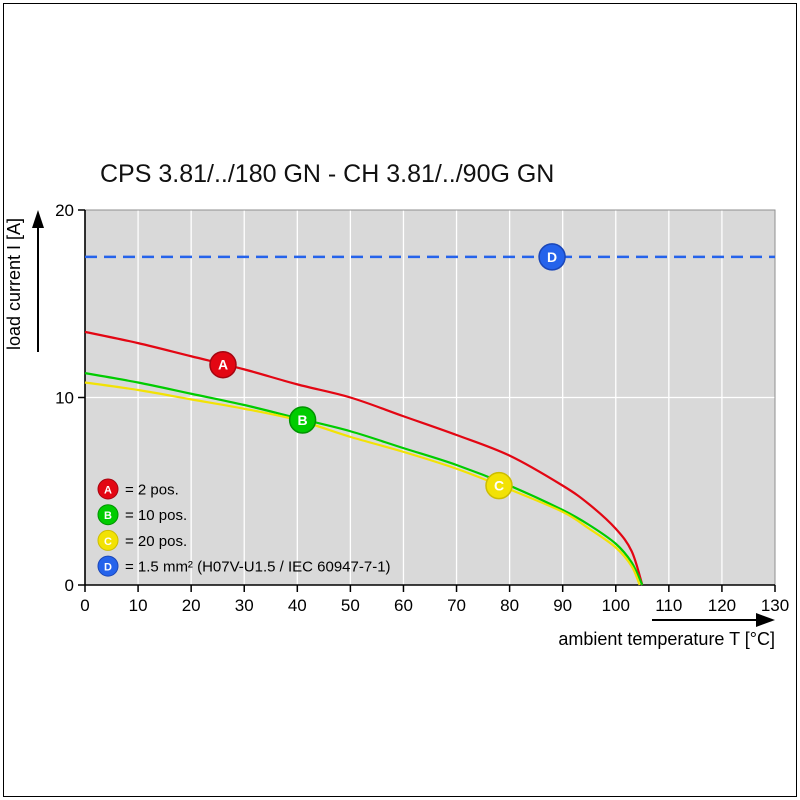 The height and width of the screenshot is (800, 800). I want to click on x-tick-label: 40, so click(297, 605).